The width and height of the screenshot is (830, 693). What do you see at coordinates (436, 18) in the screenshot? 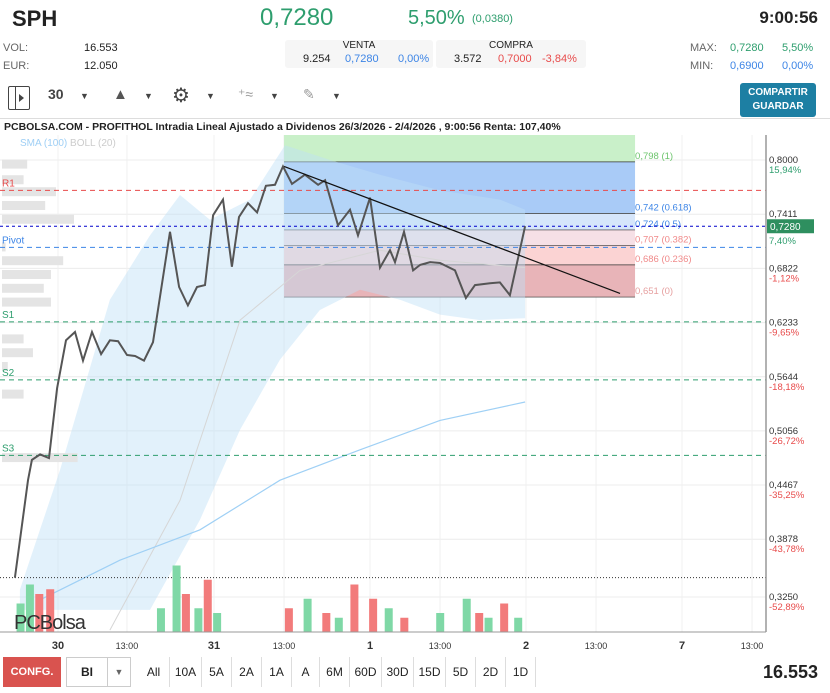
I see `change-percent: 5,50%` at bounding box center [436, 18].